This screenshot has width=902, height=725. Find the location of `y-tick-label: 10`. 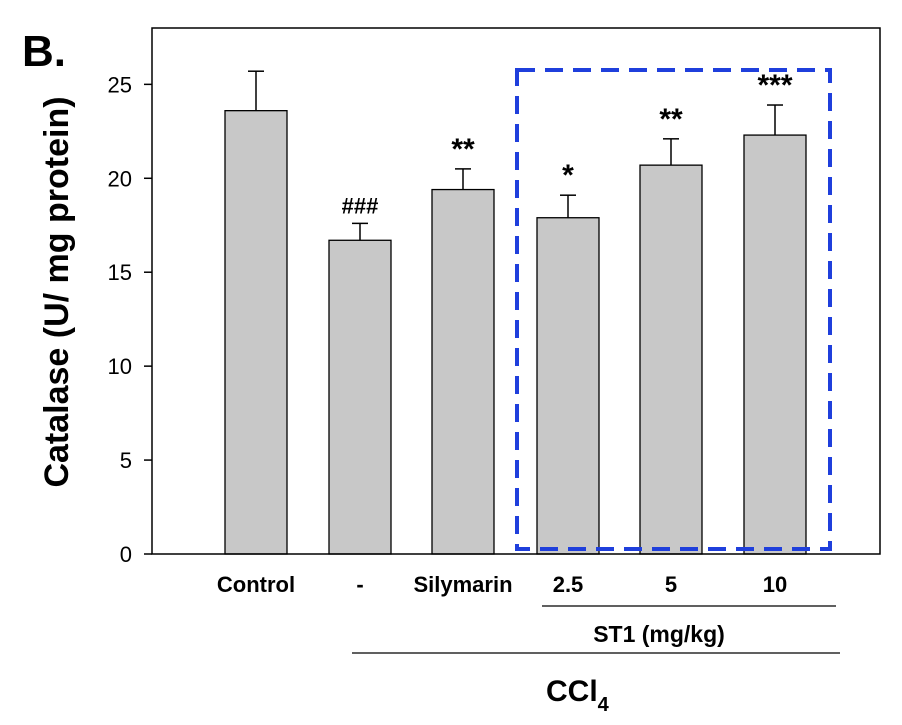

y-tick-label: 10 is located at coordinates (120, 366).